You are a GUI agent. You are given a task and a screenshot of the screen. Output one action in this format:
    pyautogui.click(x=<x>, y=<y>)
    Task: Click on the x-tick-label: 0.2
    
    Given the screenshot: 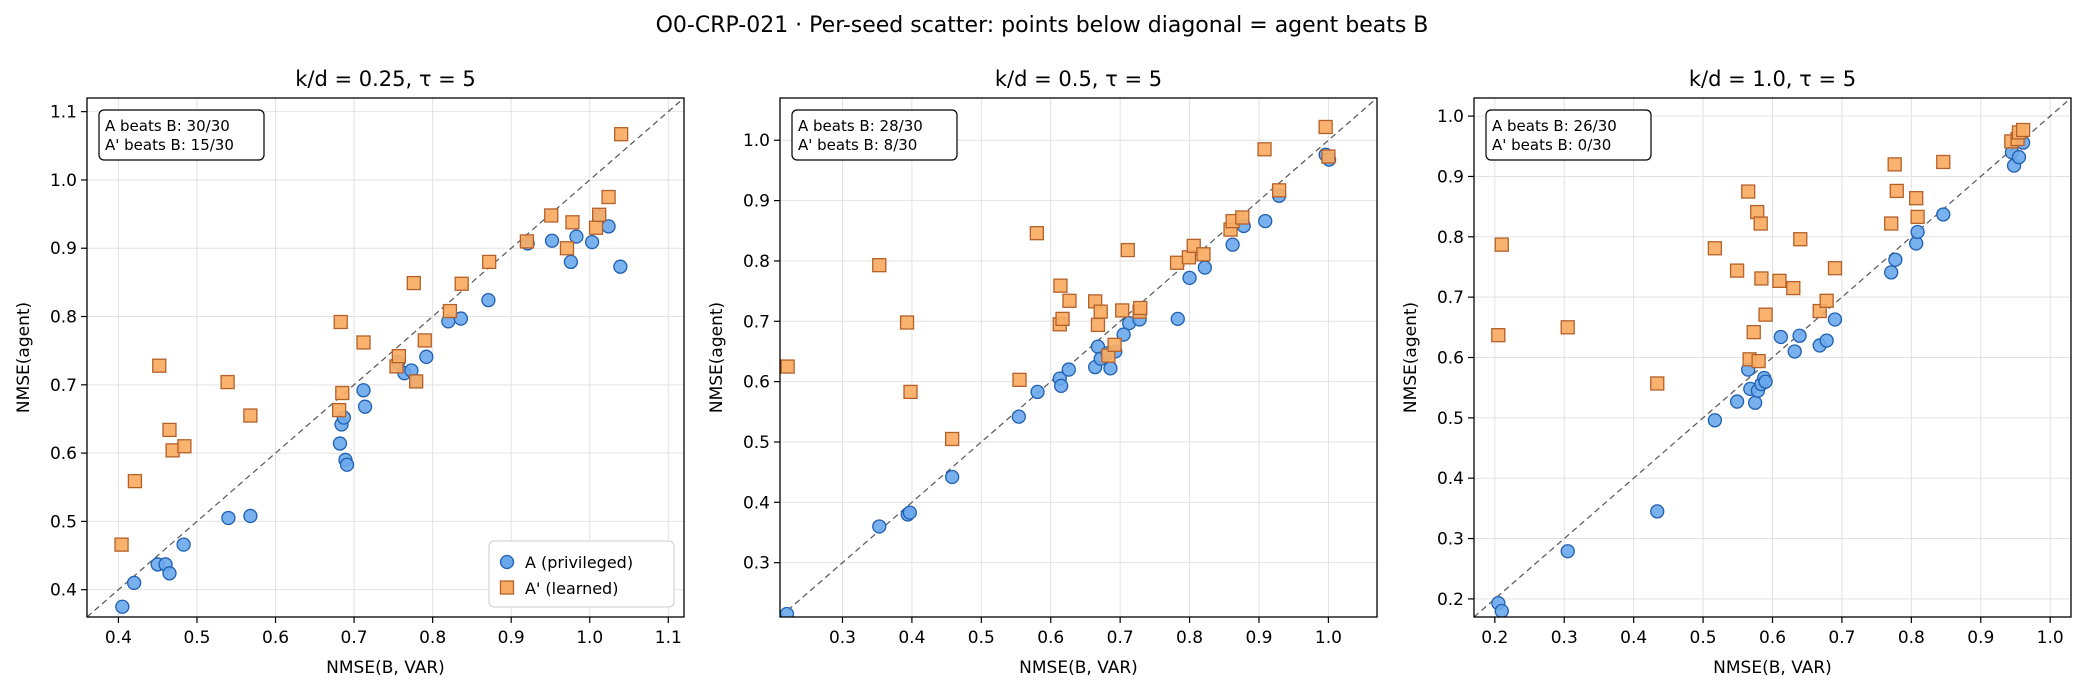 What is the action you would take?
    pyautogui.click(x=1494, y=638)
    